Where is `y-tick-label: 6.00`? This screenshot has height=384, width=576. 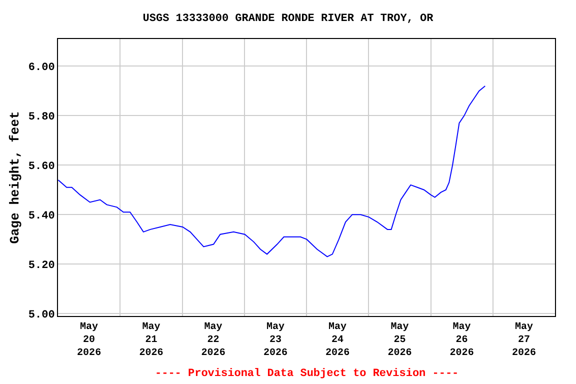 y-tick-label: 6.00 is located at coordinates (41, 68).